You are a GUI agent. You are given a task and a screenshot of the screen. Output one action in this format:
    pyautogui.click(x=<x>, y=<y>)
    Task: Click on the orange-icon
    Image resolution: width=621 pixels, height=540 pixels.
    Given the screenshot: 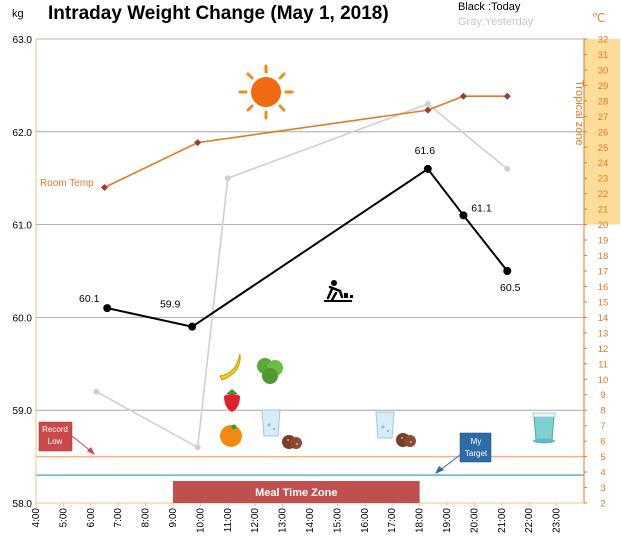 What is the action you would take?
    pyautogui.click(x=231, y=435)
    